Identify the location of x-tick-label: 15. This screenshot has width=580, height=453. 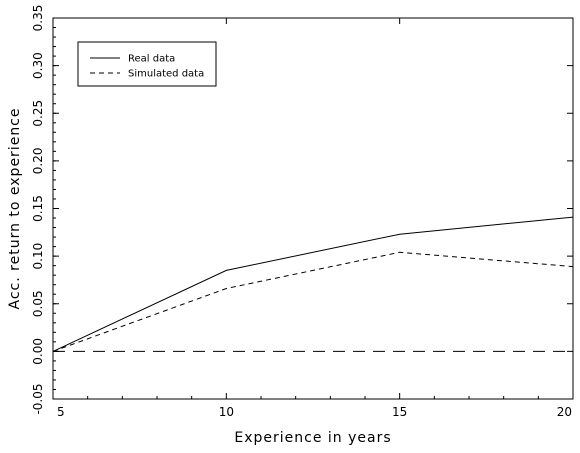
(399, 412).